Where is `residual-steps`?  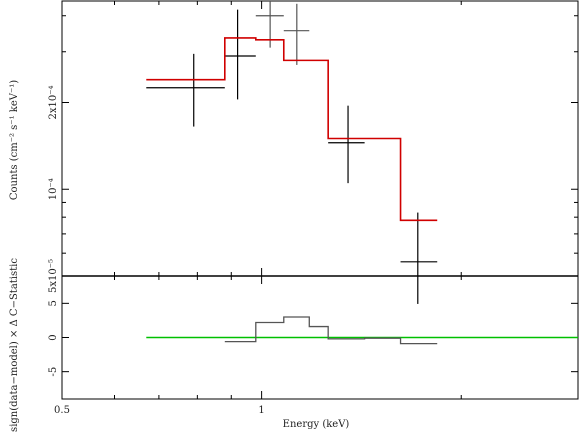 residual-steps is located at coordinates (331, 330).